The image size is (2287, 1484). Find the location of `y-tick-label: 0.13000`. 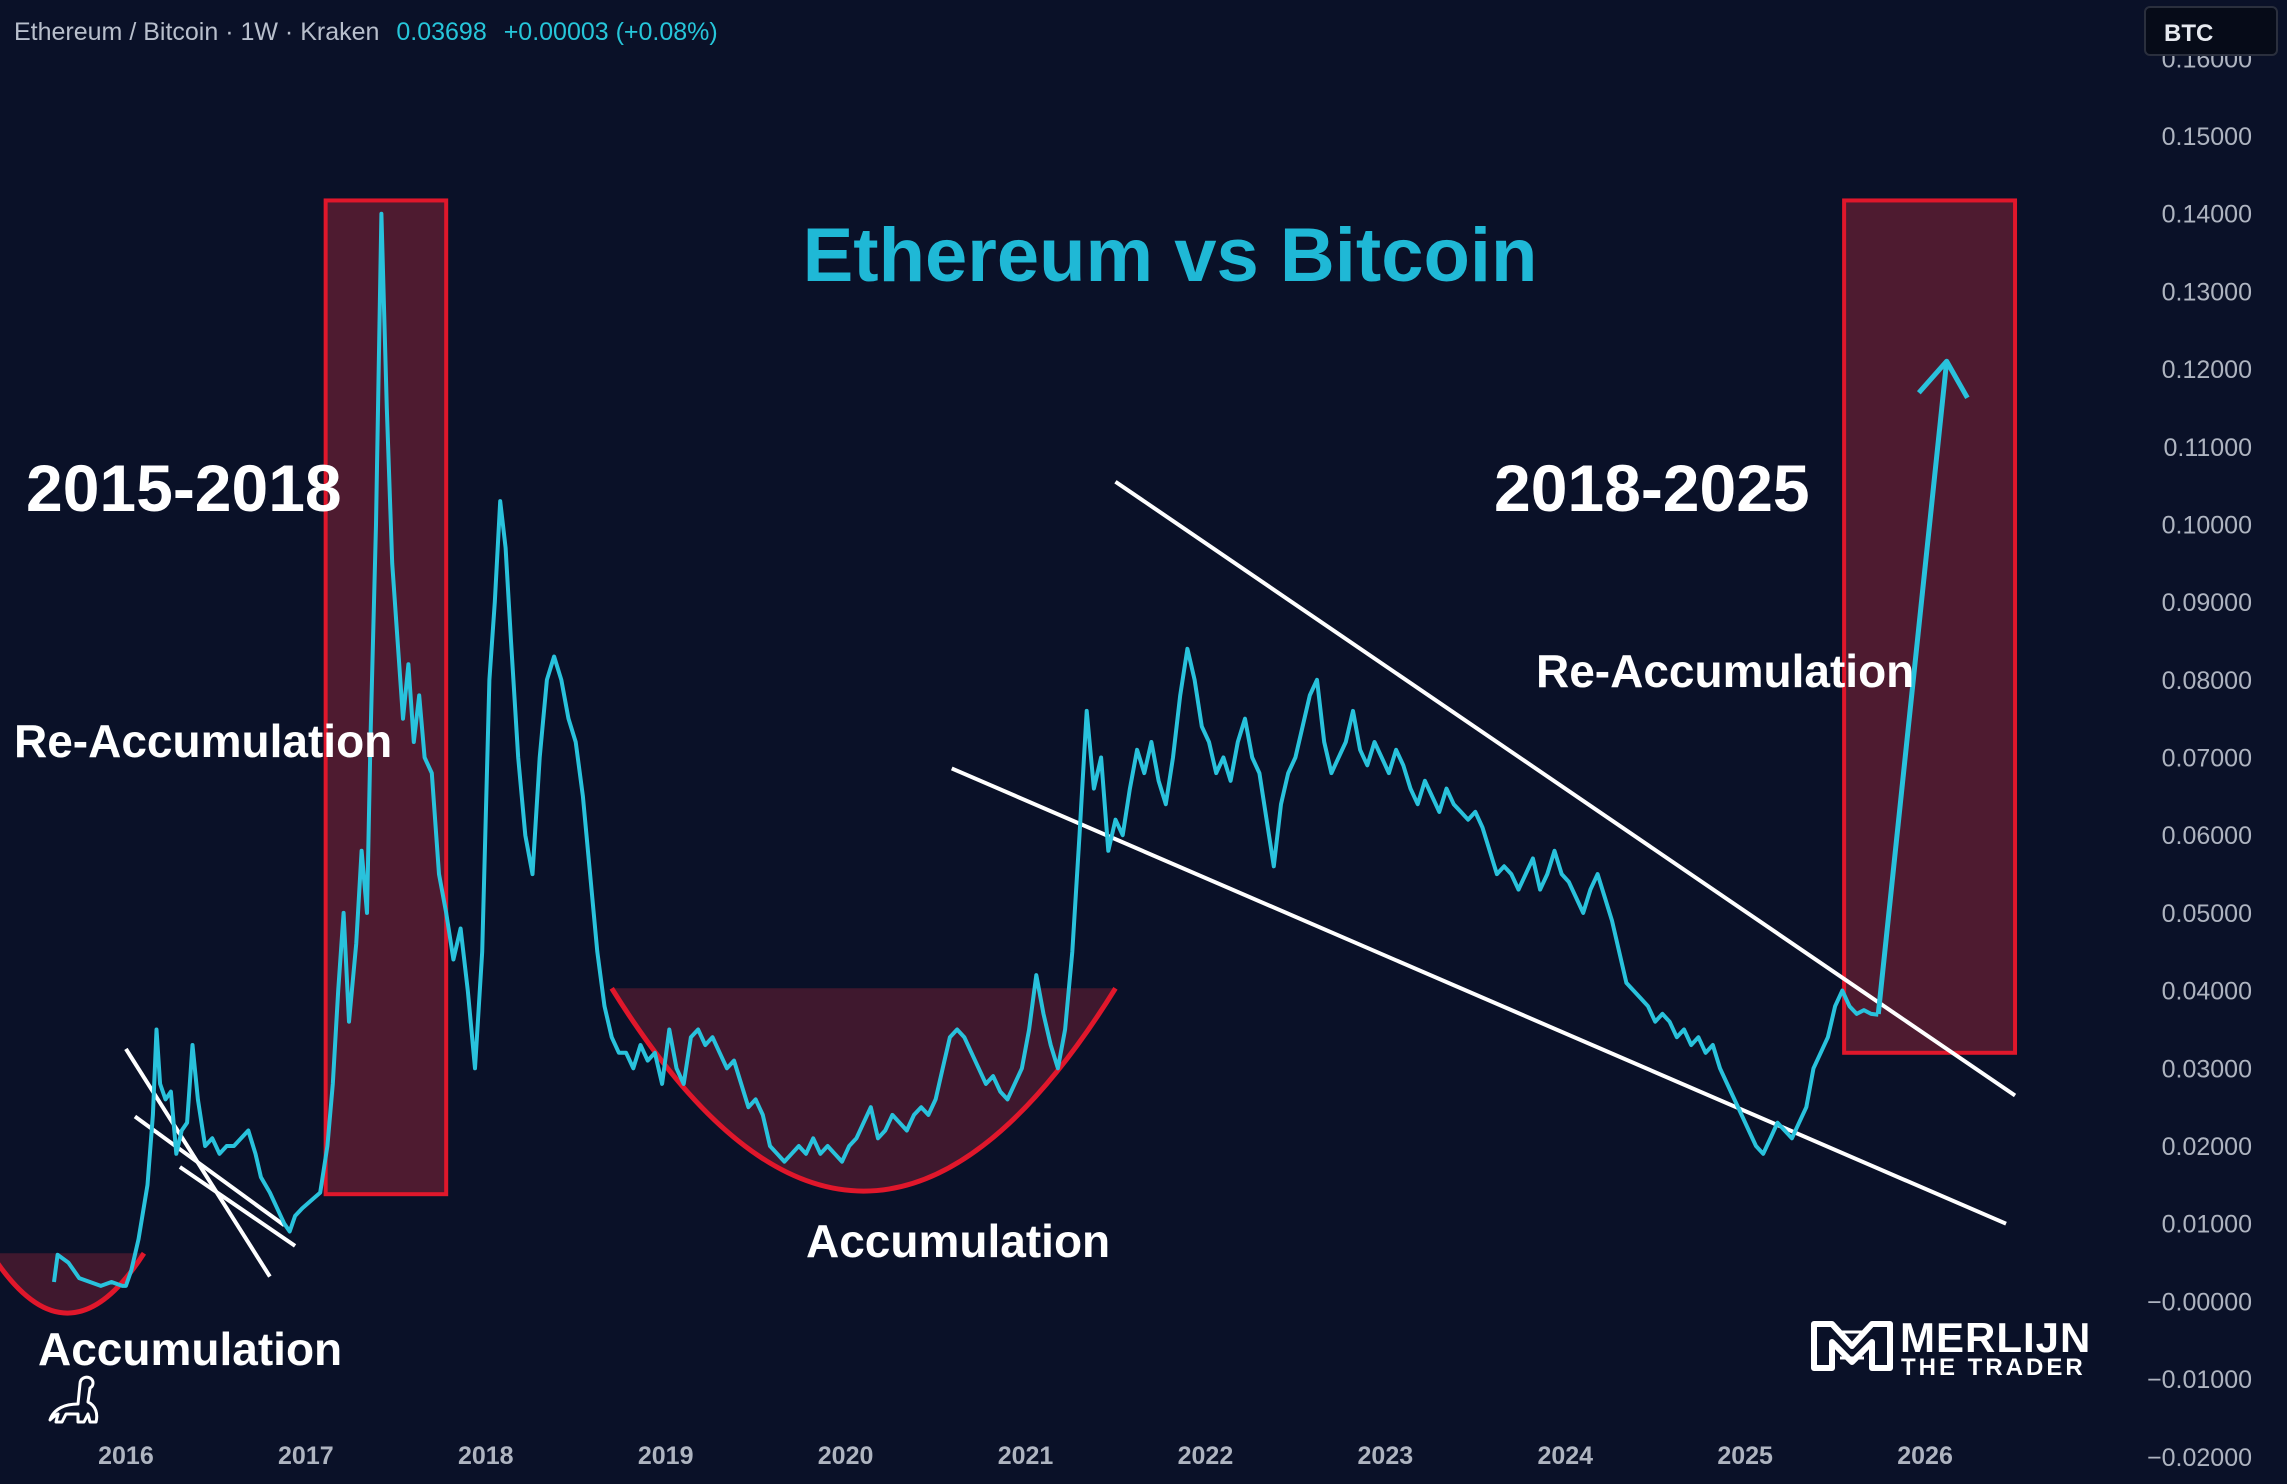

y-tick-label: 0.13000 is located at coordinates (2207, 292).